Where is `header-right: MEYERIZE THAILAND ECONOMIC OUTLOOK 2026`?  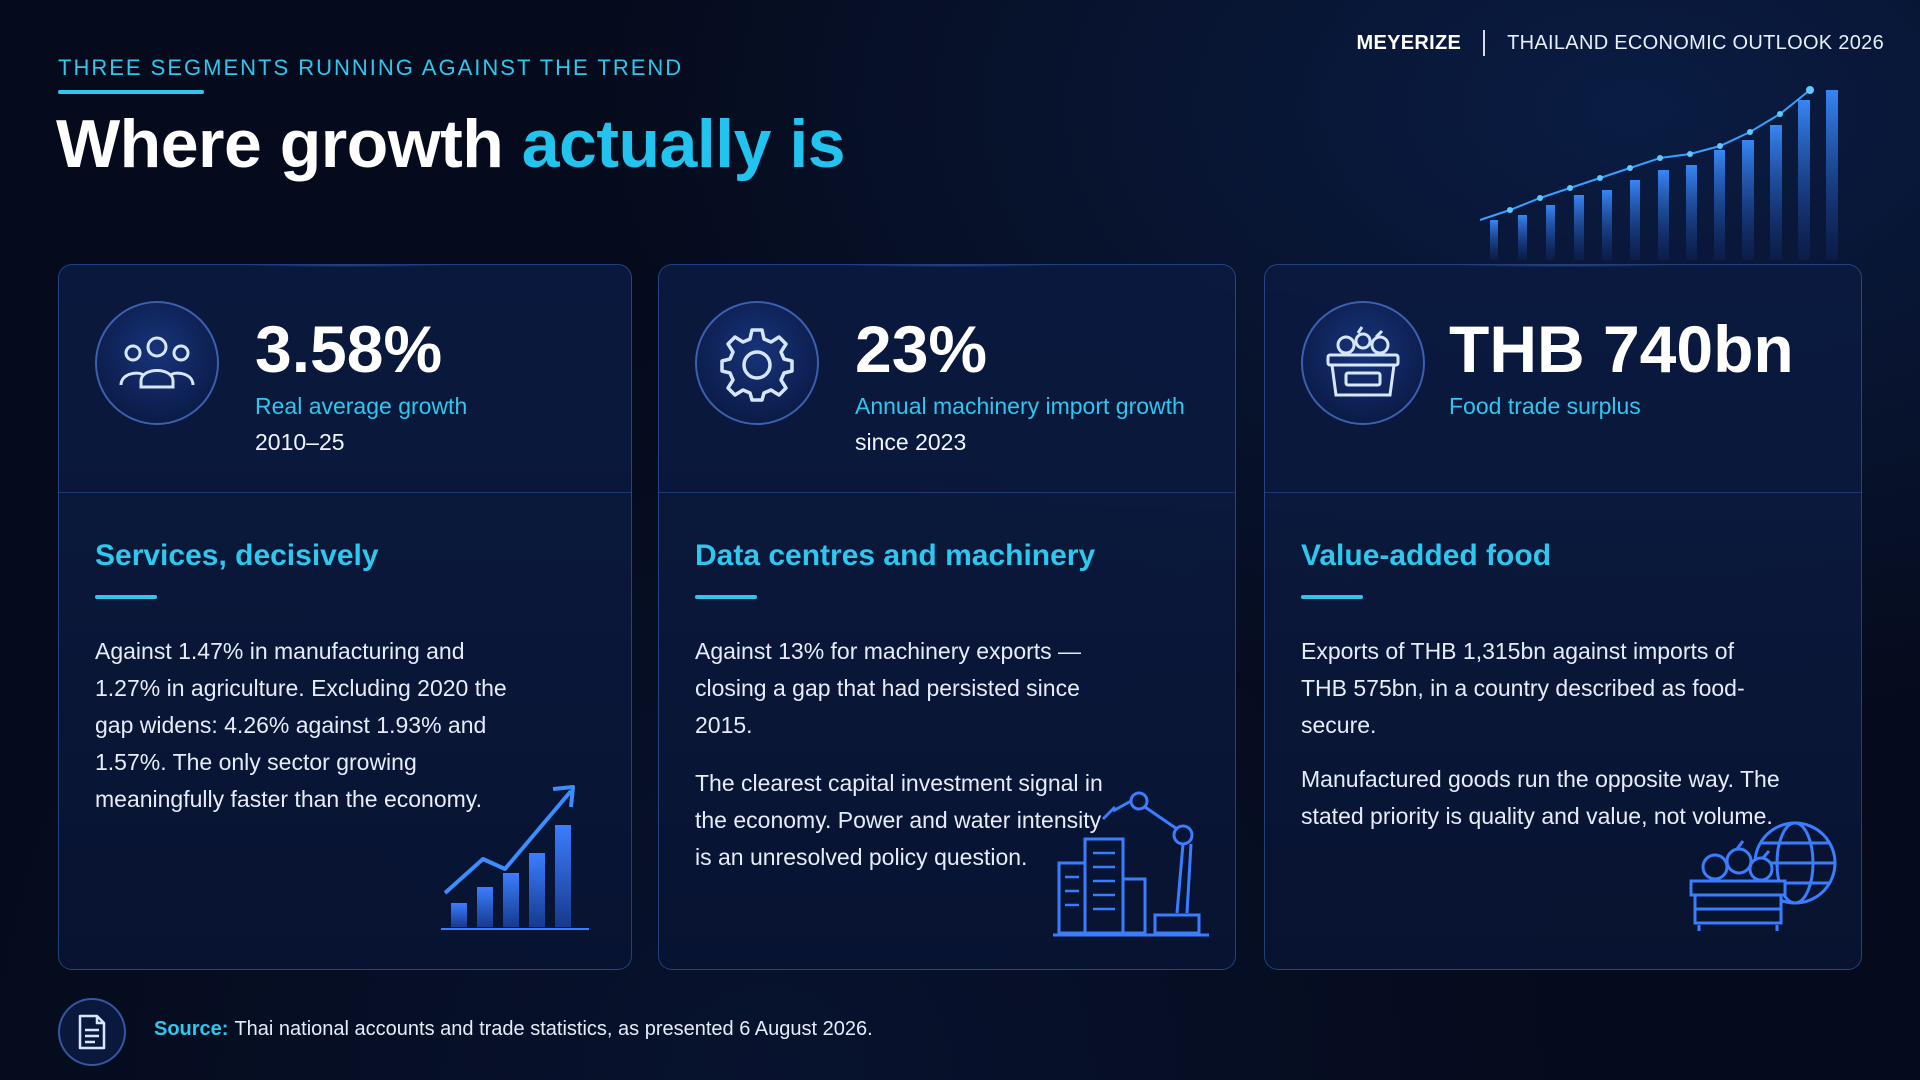 header-right: MEYERIZE THAILAND ECONOMIC OUTLOOK 2026 is located at coordinates (1620, 43).